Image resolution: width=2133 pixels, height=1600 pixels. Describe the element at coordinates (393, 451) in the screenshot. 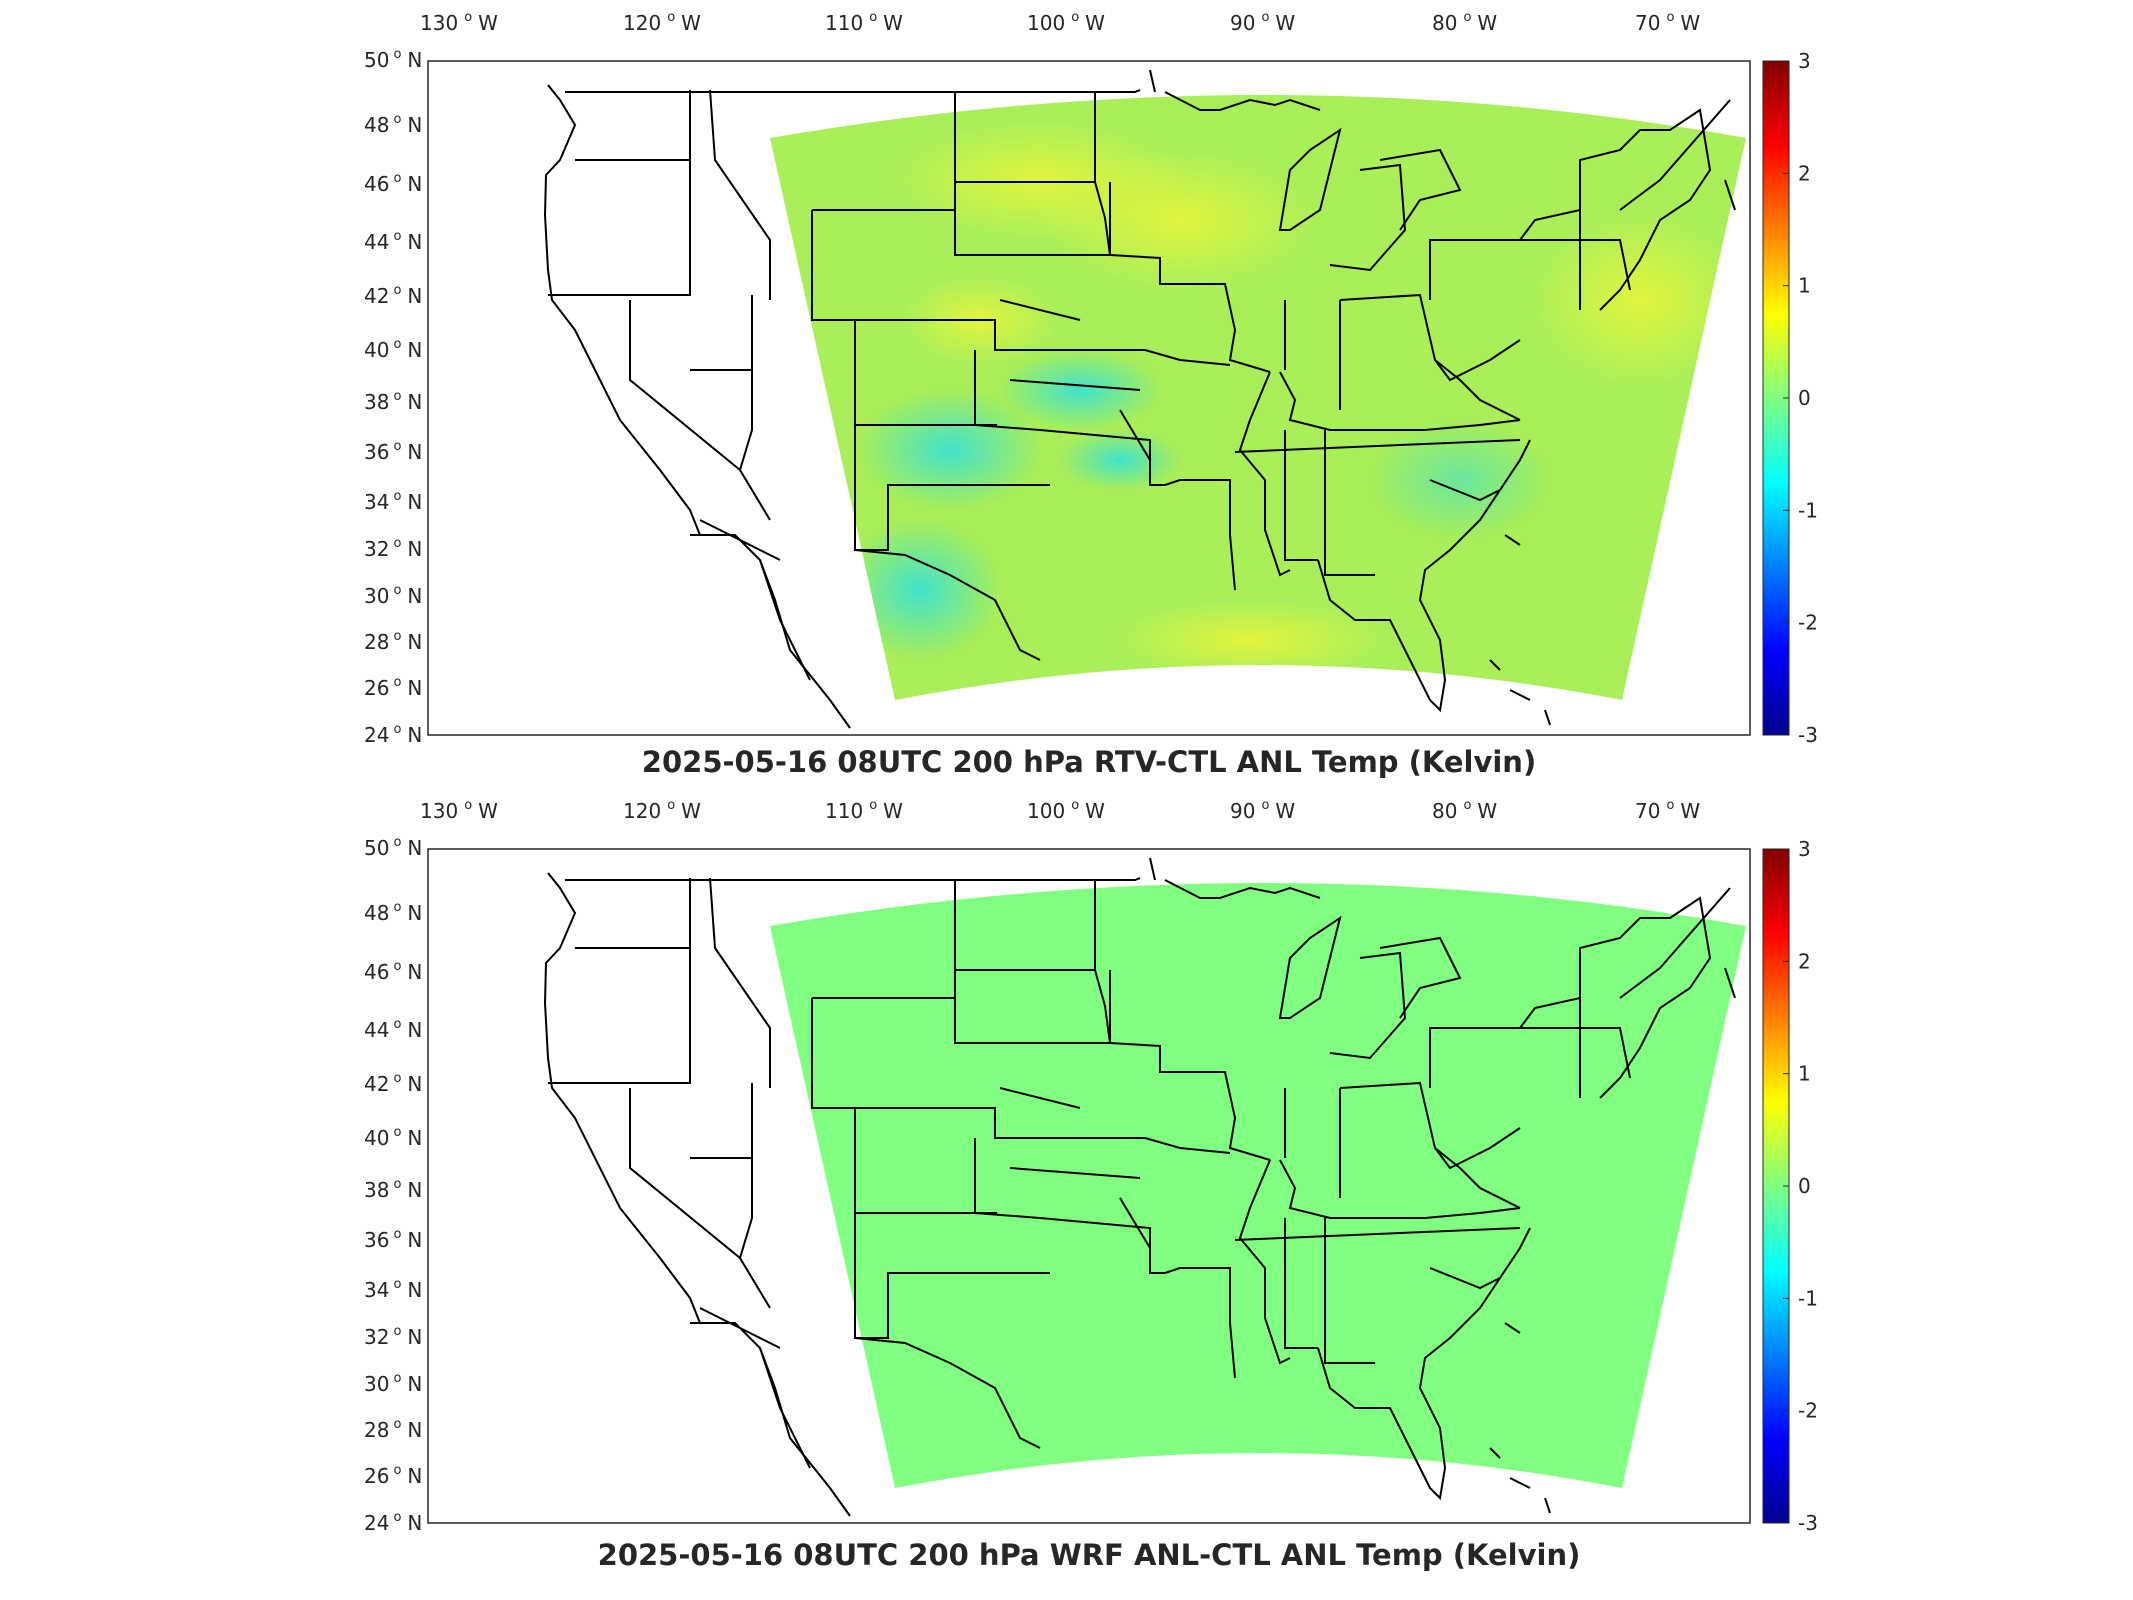

I see `lat-label: 36 o N` at that location.